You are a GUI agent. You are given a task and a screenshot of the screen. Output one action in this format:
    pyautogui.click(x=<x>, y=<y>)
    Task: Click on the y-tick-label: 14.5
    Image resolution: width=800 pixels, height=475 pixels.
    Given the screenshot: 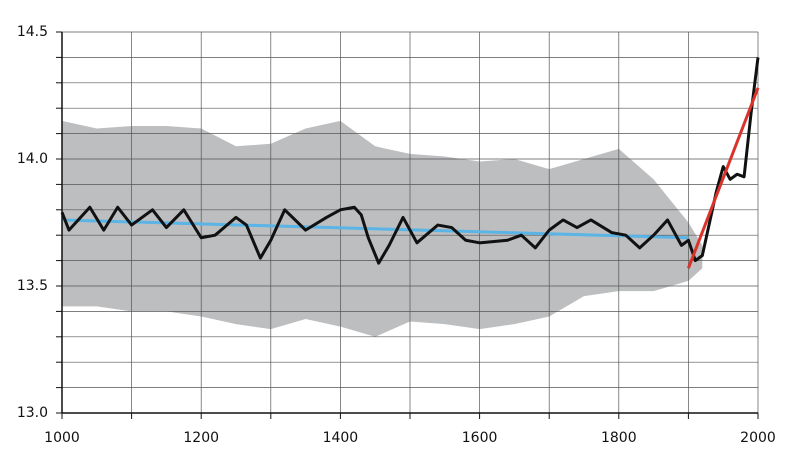 What is the action you would take?
    pyautogui.click(x=32, y=32)
    